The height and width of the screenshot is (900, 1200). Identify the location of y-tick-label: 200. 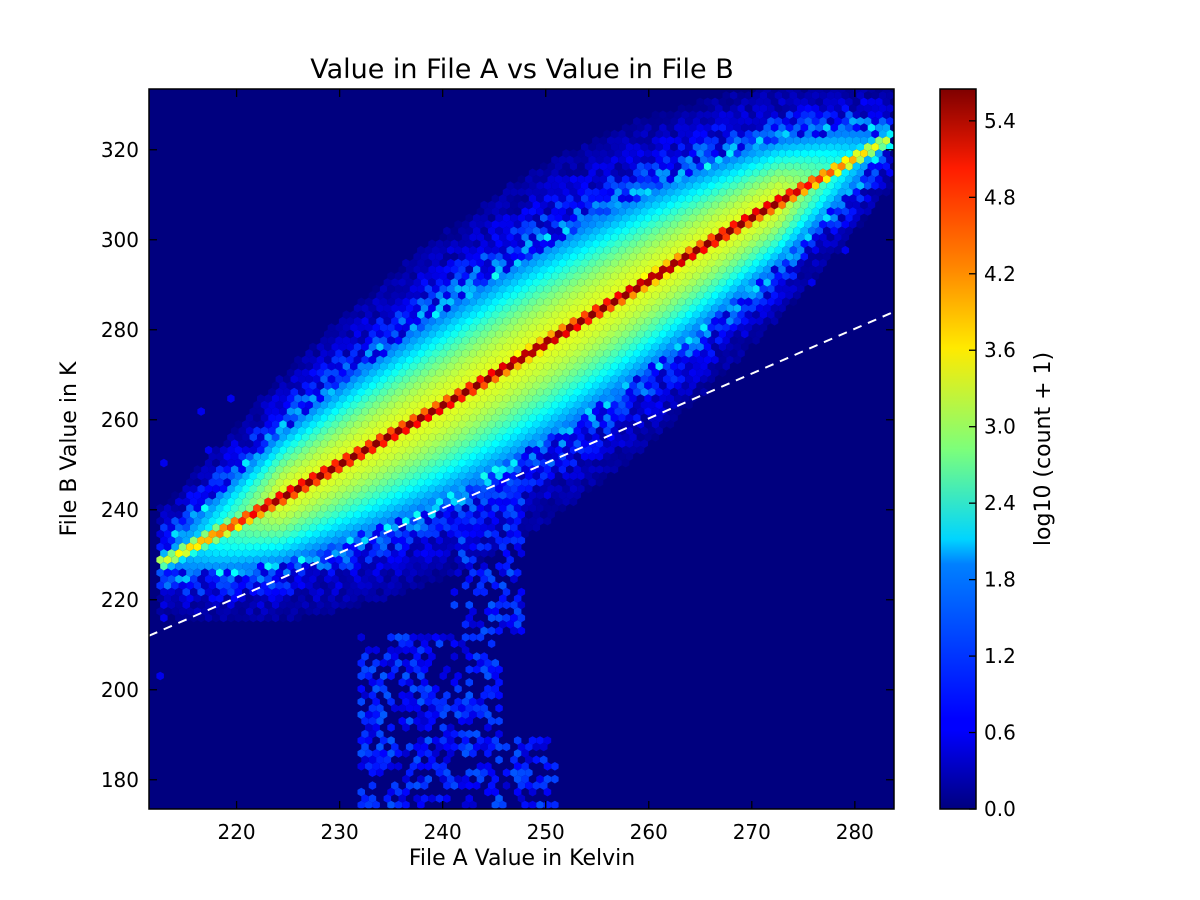
(120, 690).